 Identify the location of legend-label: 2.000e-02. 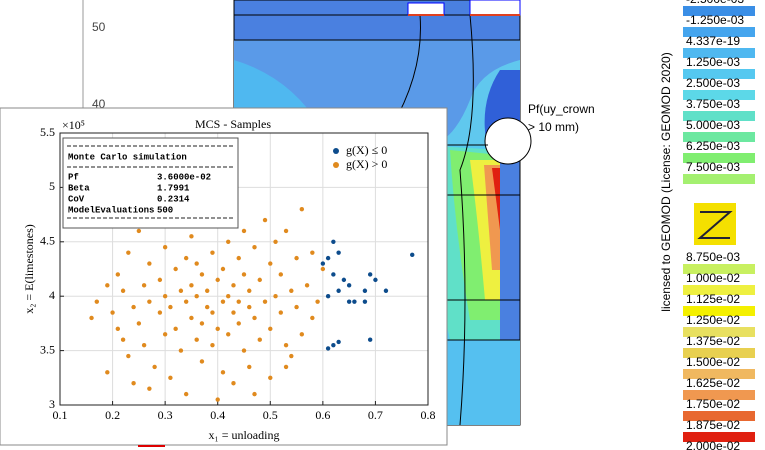
(713, 444).